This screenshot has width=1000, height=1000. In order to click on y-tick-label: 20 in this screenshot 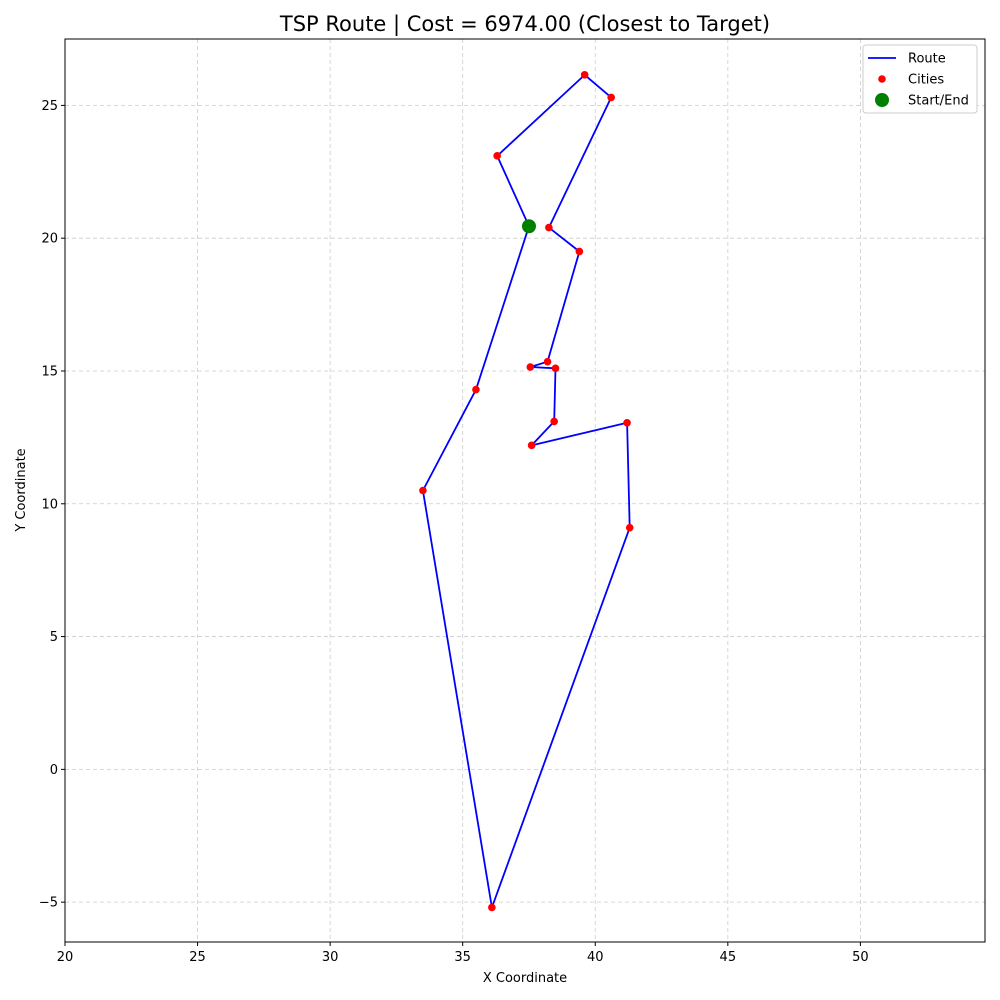, I will do `click(49, 239)`.